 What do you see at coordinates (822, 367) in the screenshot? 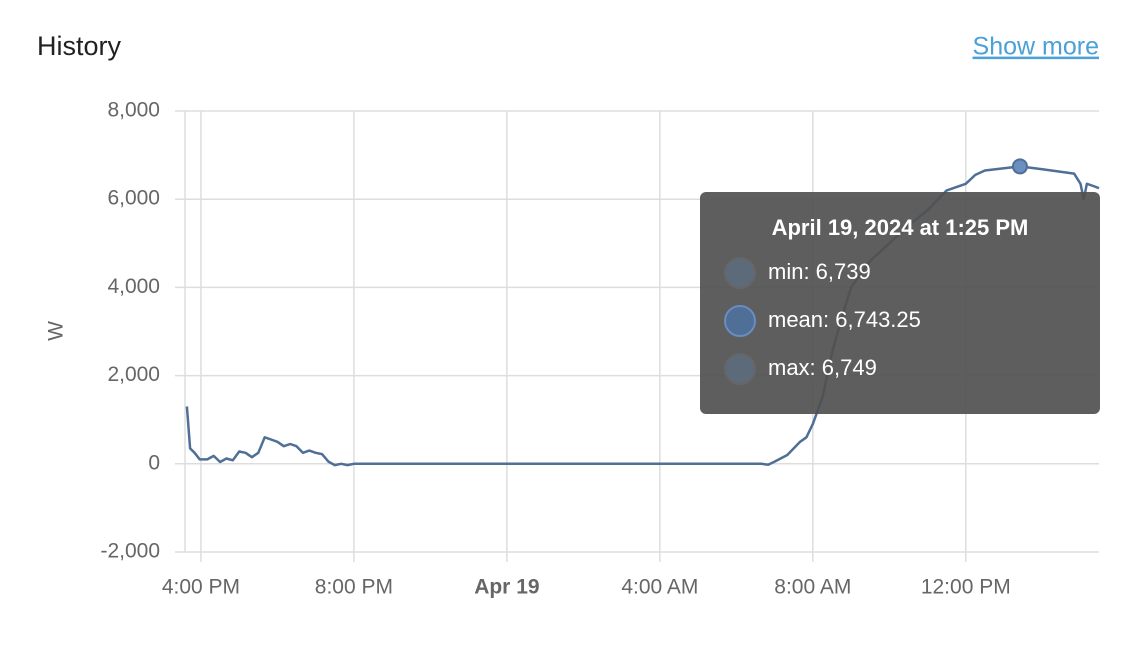
I see `tooltip-item: max: 6,749` at bounding box center [822, 367].